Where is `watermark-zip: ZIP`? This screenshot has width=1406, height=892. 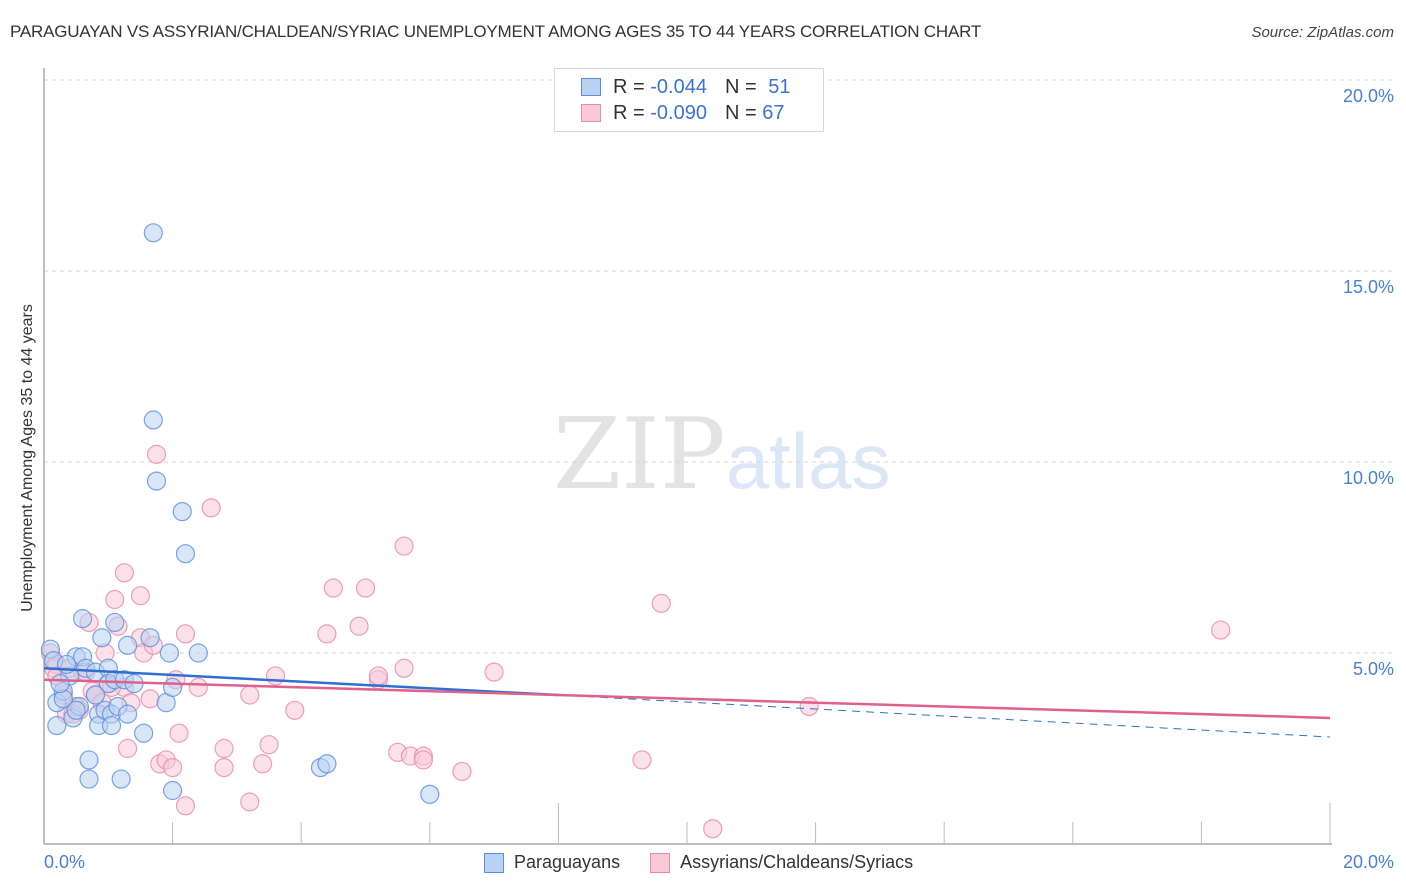
watermark-zip: ZIP is located at coordinates (639, 455).